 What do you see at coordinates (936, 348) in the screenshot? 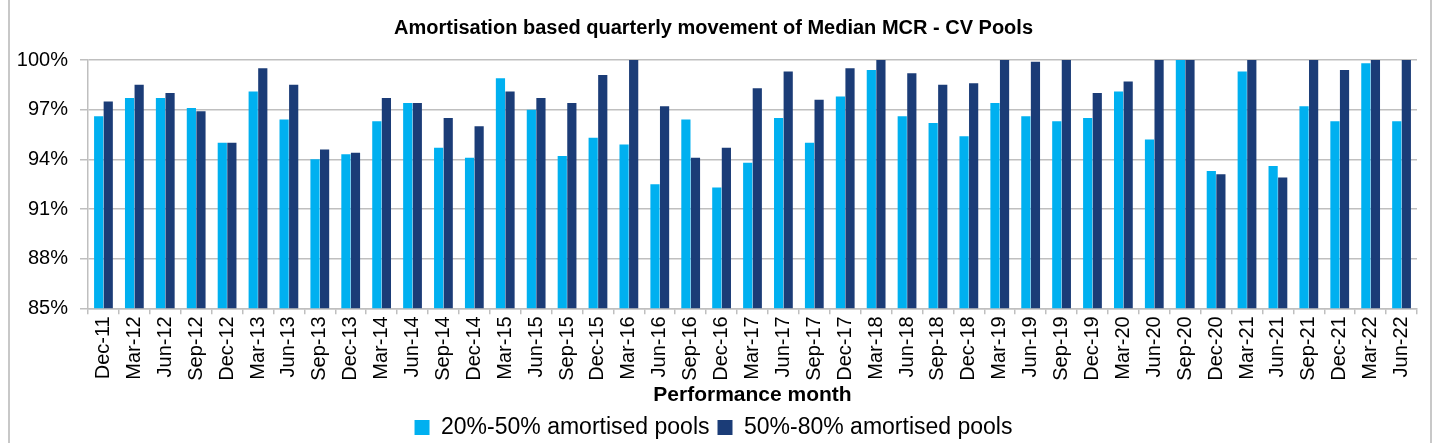
I see `x-tick-label: Sep-18` at bounding box center [936, 348].